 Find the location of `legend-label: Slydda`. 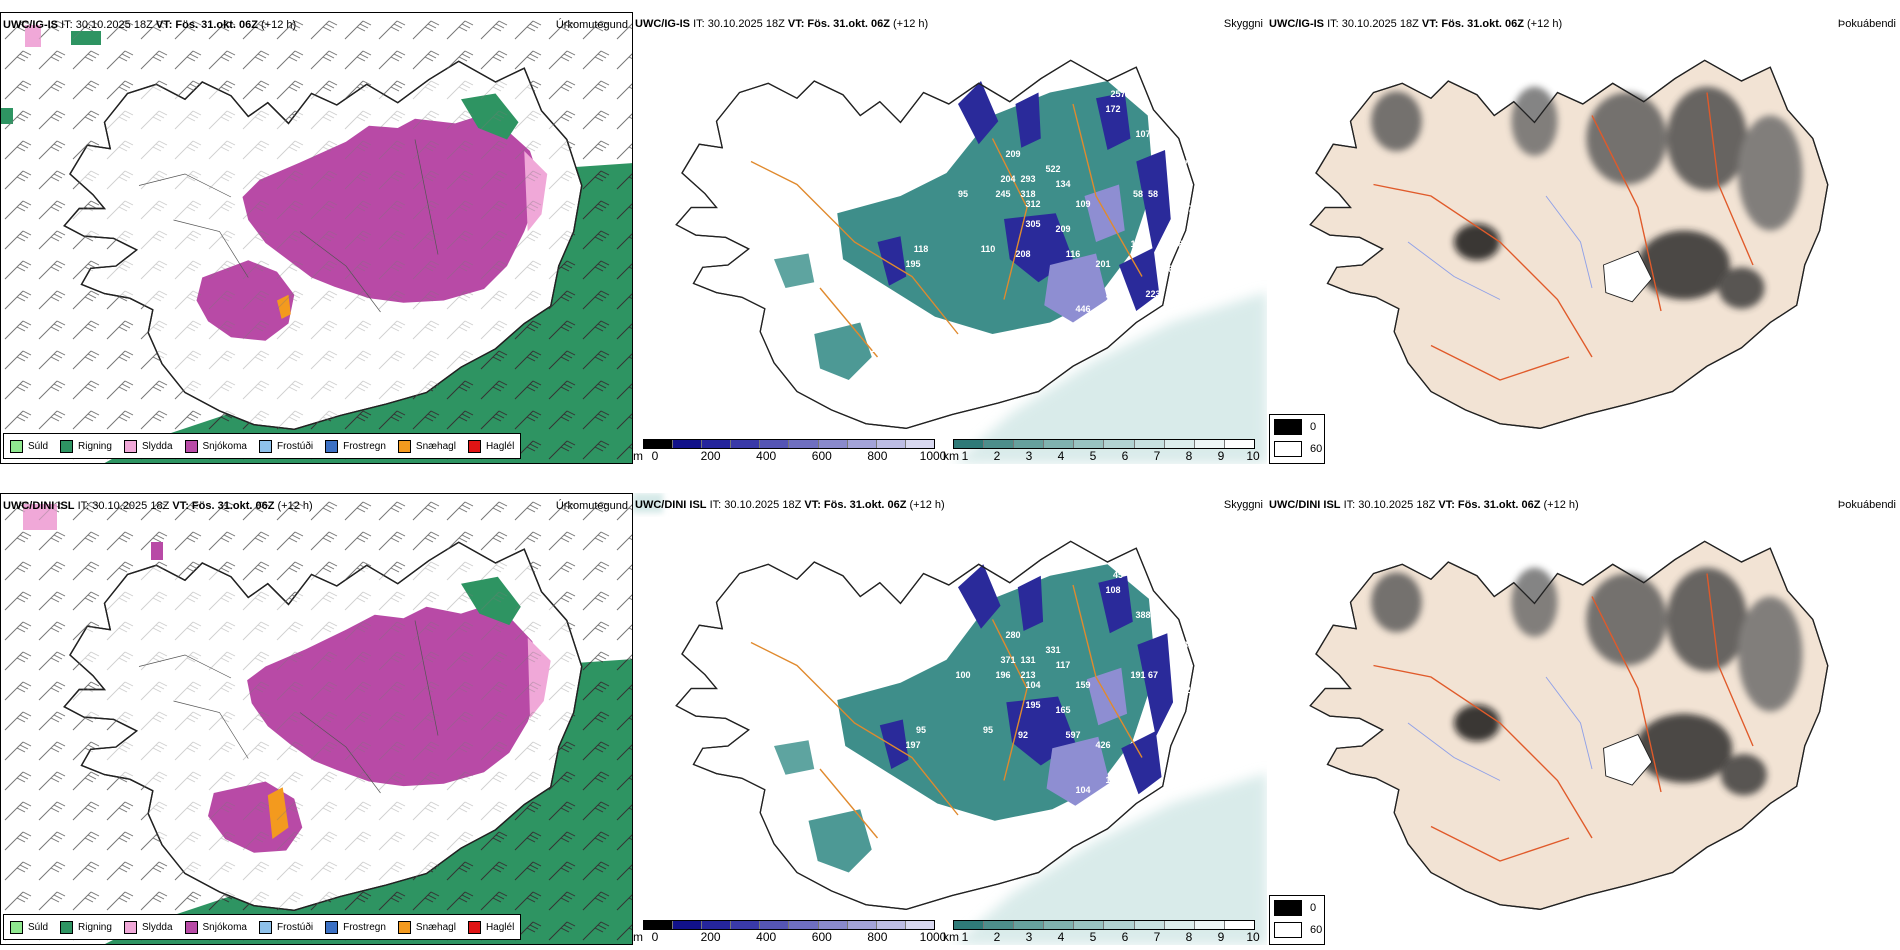

legend-label: Slydda is located at coordinates (157, 927).